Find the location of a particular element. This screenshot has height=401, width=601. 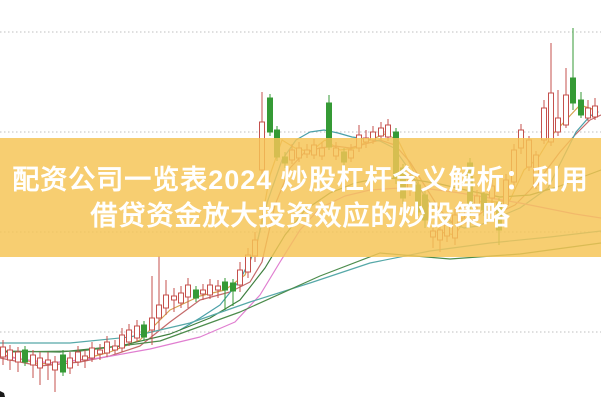

headline-line-1: 配资公司一览表2024 炒股杠杆含义解析：利用 is located at coordinates (300, 179).